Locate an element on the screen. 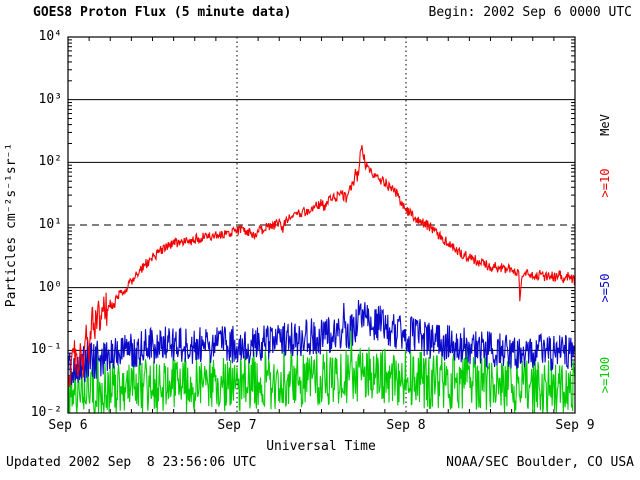 This screenshot has width=640, height=480. y-tick-label: 10¹ is located at coordinates (50, 224).